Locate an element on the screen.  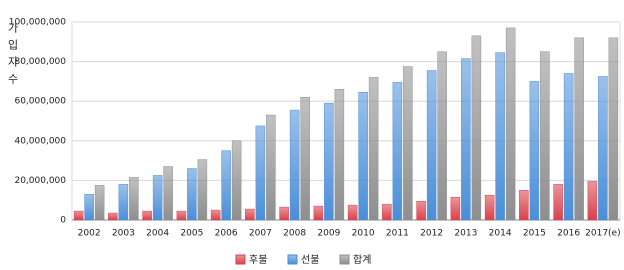
x-tick-label: 2016 is located at coordinates (568, 234).